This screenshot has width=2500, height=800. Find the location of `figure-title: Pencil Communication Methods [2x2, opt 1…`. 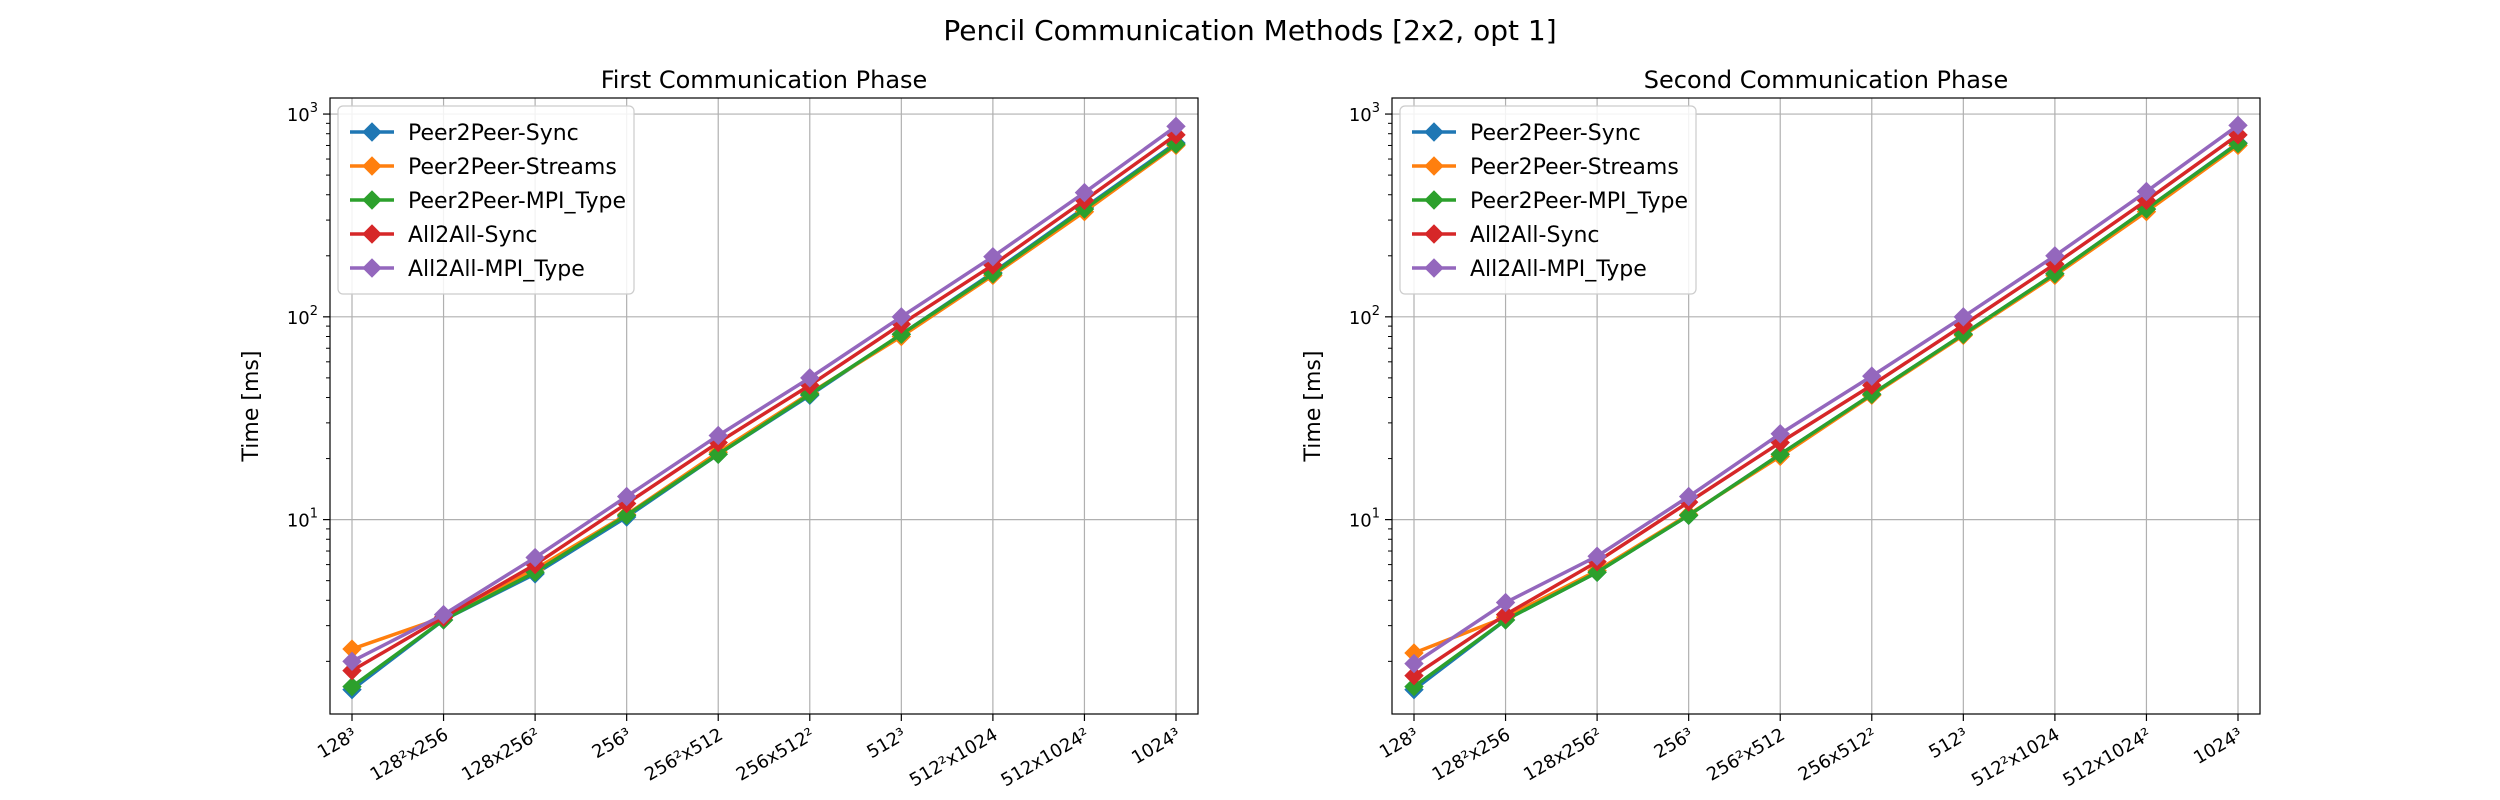

figure-title: Pencil Communication Methods [2x2, opt 1… is located at coordinates (1249, 30).